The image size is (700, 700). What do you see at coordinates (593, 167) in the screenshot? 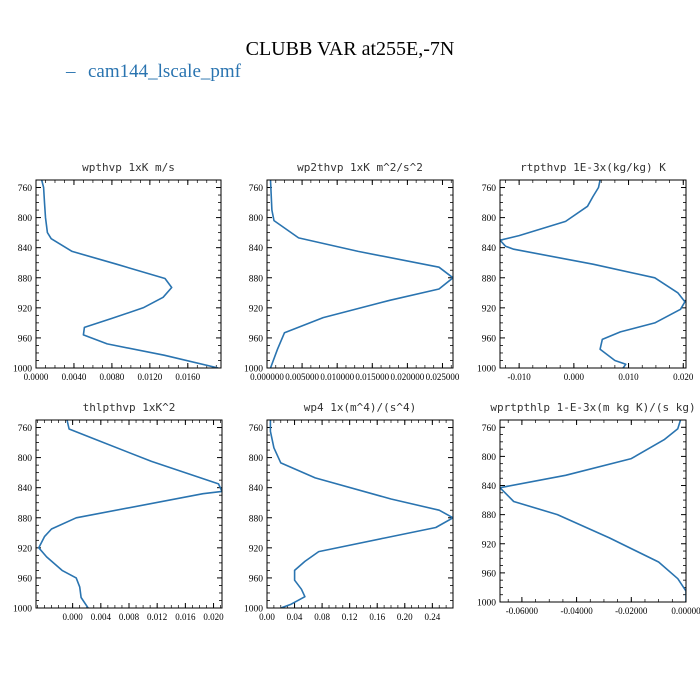
I see `panel-title: rtpthvp 1E-3x(kg/kg) K` at bounding box center [593, 167].